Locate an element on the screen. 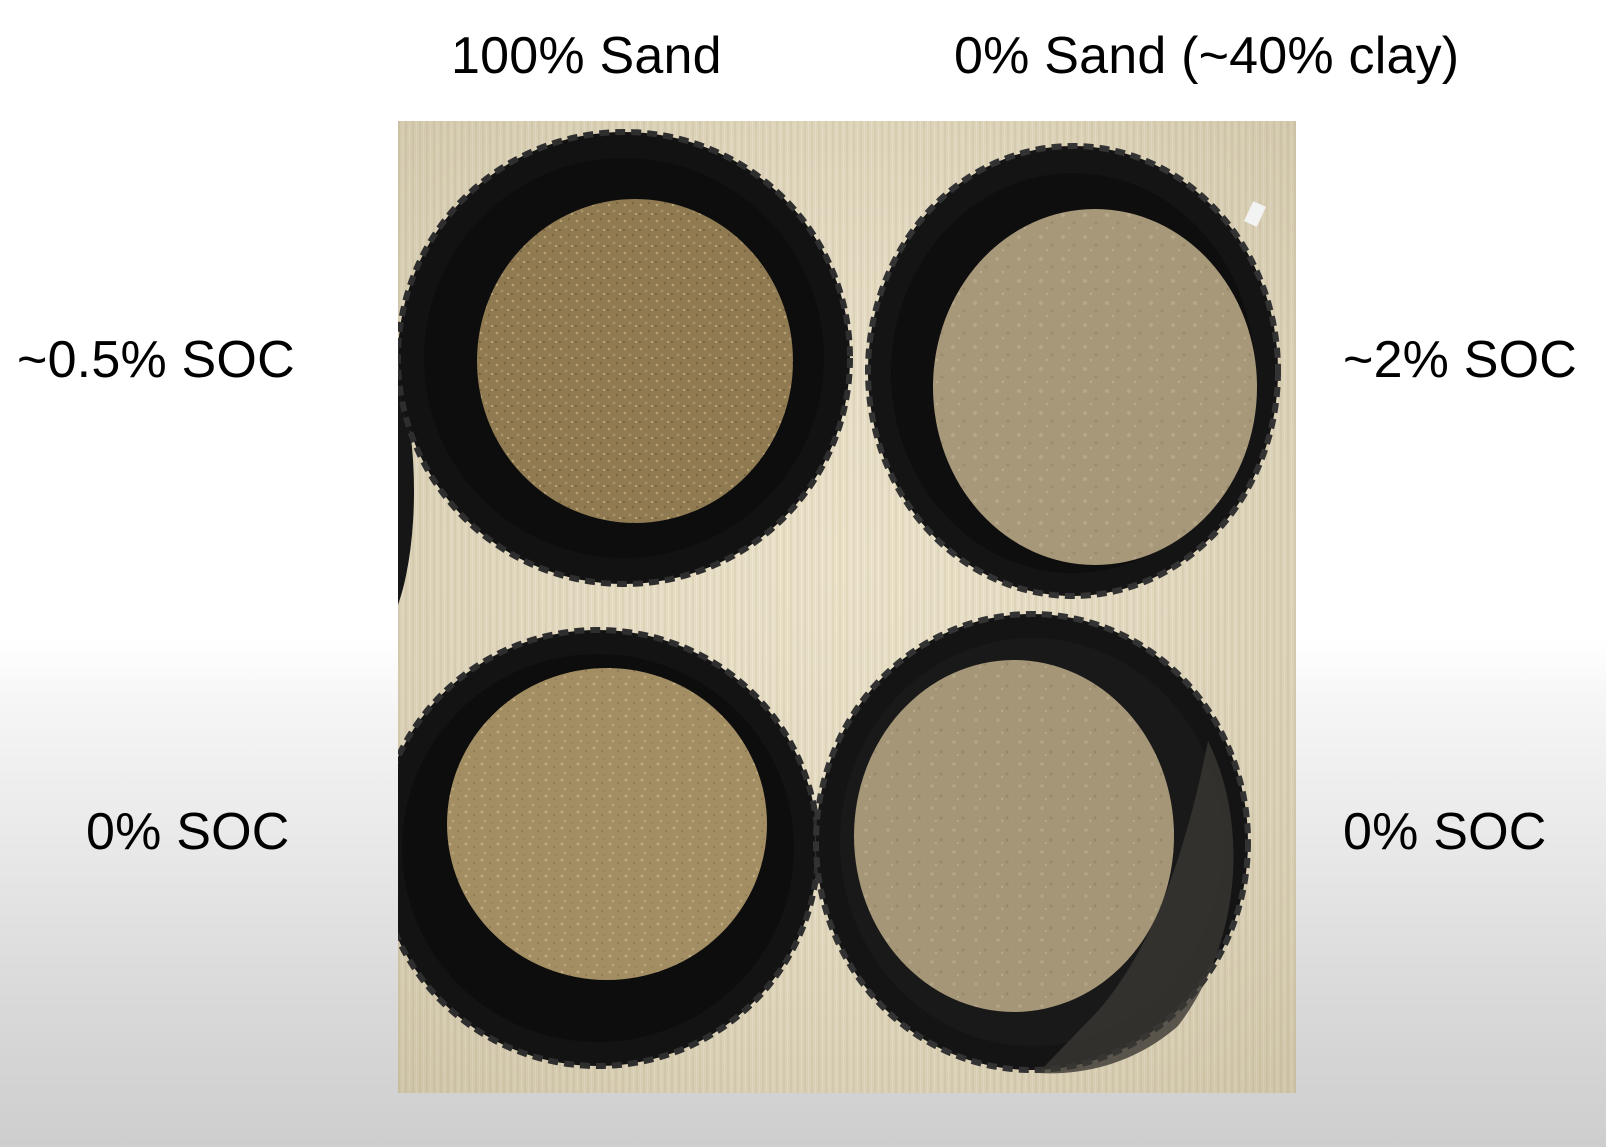  soil-pan-bottom-left is located at coordinates (609, 848).